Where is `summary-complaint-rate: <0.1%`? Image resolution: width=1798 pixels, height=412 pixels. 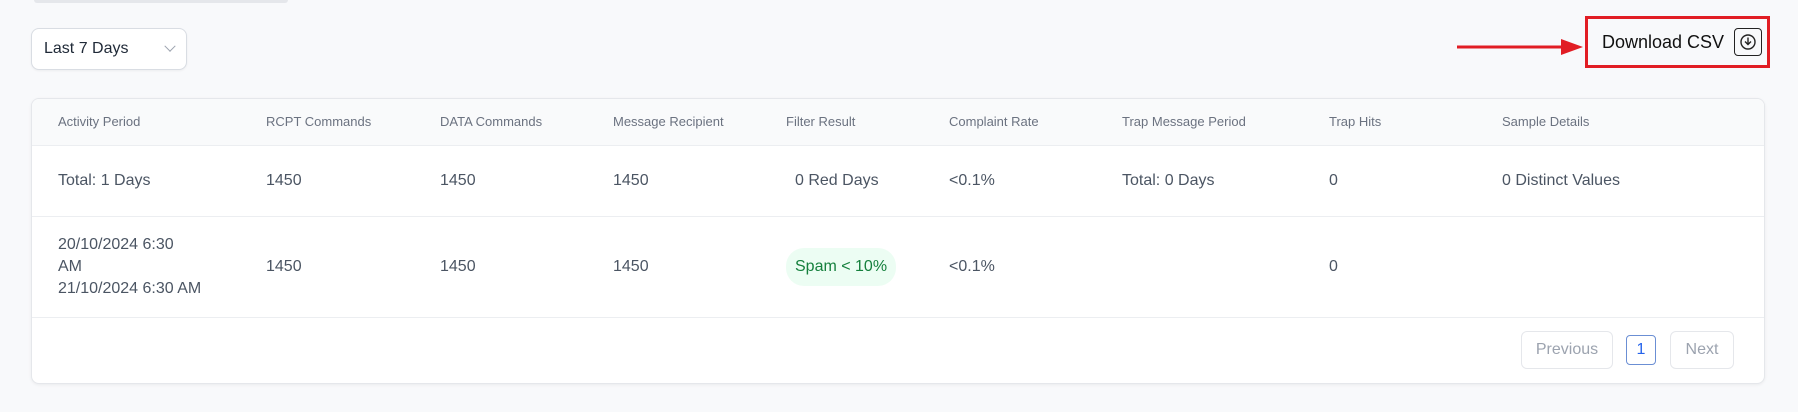
summary-complaint-rate: <0.1% is located at coordinates (972, 180).